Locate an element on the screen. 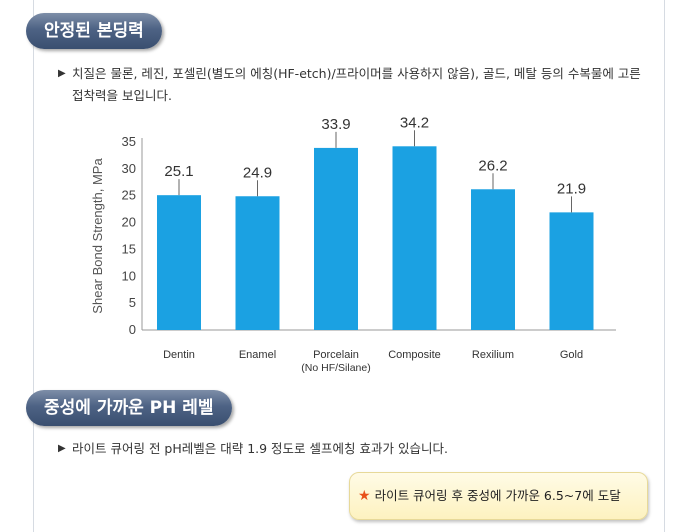 Image resolution: width=700 pixels, height=532 pixels. y-tick-label: 25 is located at coordinates (129, 195).